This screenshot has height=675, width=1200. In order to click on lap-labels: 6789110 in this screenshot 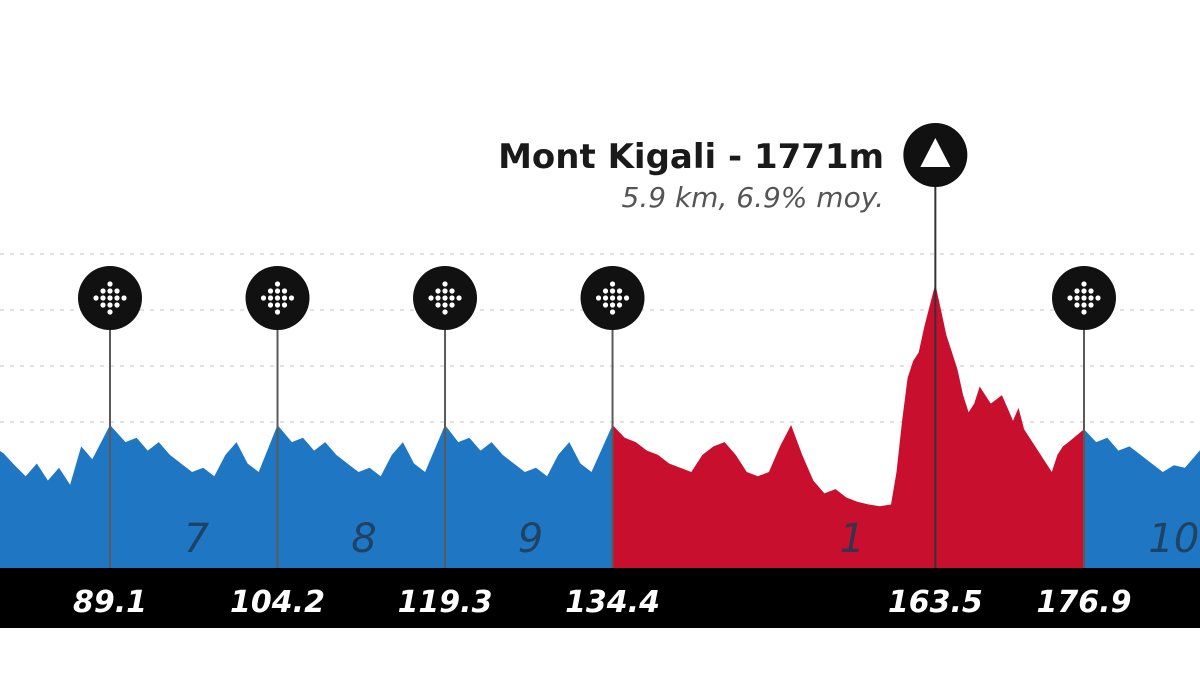, I will do `click(692, 539)`.